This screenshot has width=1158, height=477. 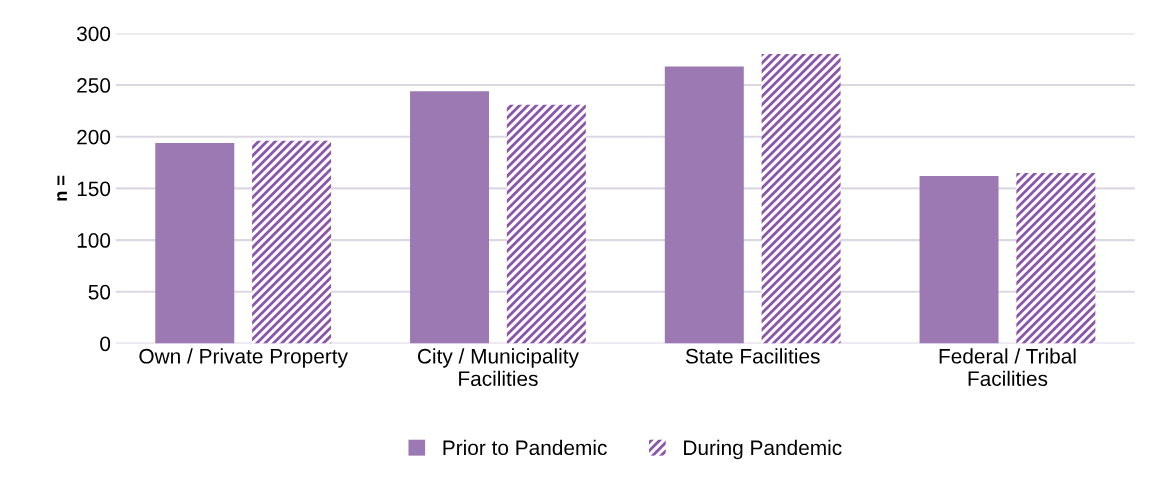 What do you see at coordinates (763, 449) in the screenshot?
I see `legend-label: During Pandemic` at bounding box center [763, 449].